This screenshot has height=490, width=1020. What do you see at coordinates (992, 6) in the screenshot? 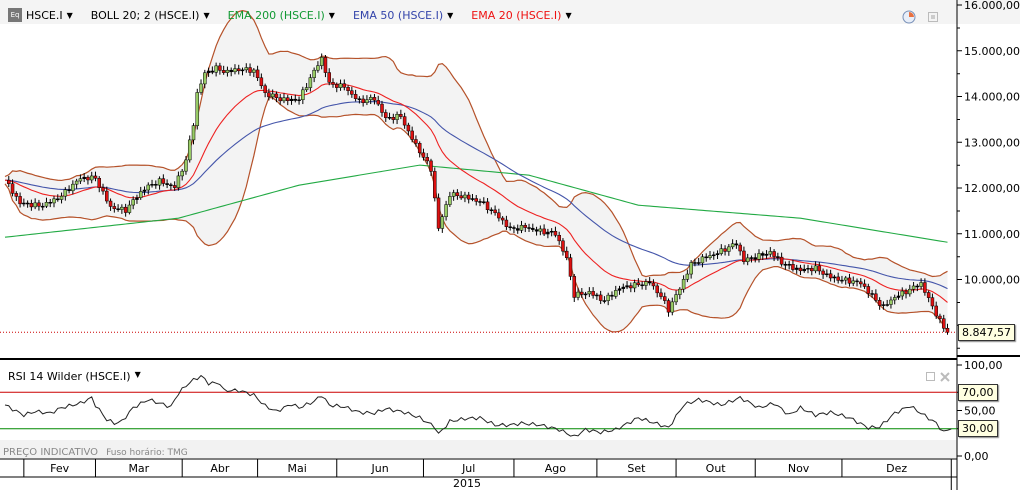
I see `y-tick-label: 16.000,00` at bounding box center [992, 6].